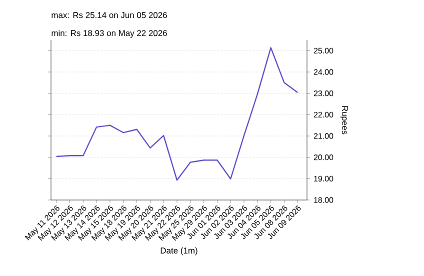 The height and width of the screenshot is (276, 424). I want to click on chart-title: max: Rs 25.14 on Jun 05 2026, so click(109, 15).